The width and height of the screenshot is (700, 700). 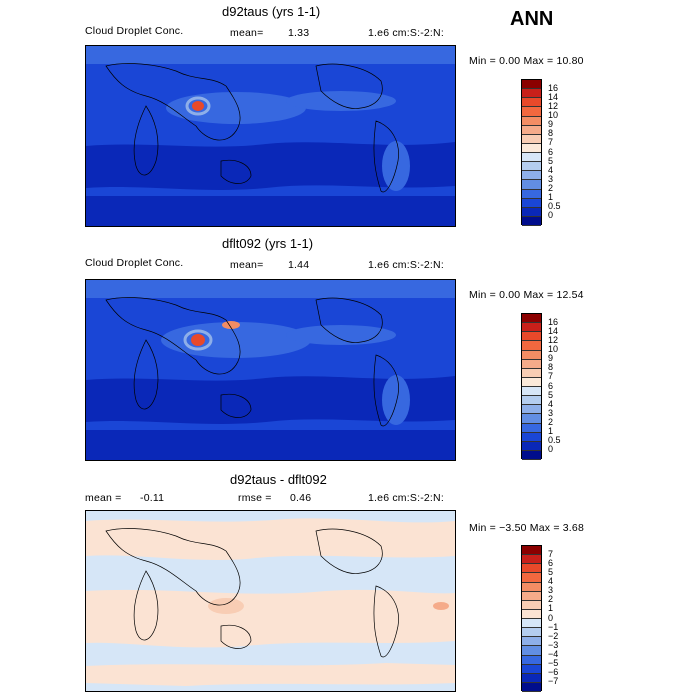 What do you see at coordinates (406, 33) in the screenshot?
I see `panel1-units: 1.e6 cm:S:-2:N:` at bounding box center [406, 33].